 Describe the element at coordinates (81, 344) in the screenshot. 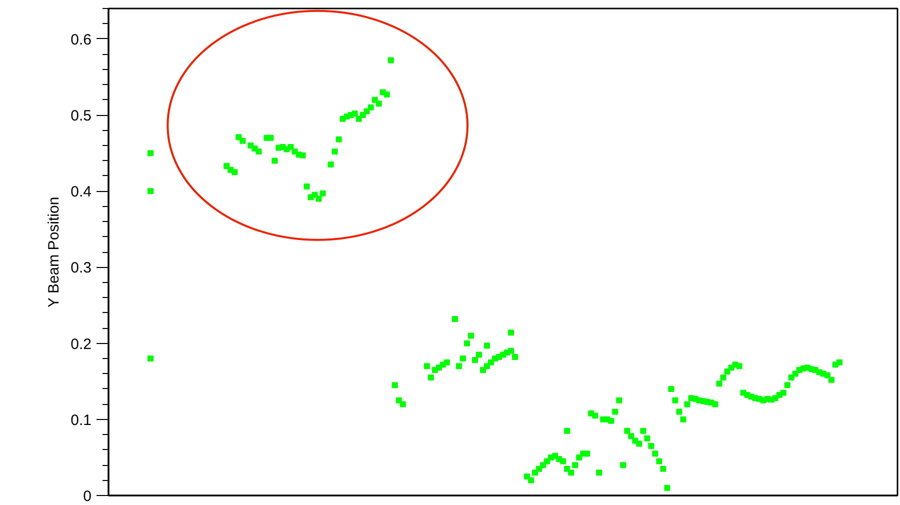

I see `y-tick-label: 0.2` at that location.